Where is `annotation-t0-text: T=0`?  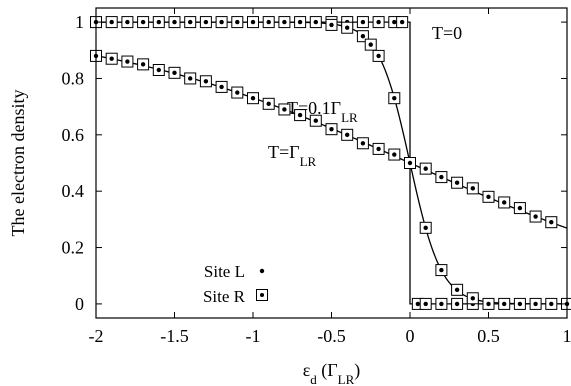 annotation-t0-text: T=0 is located at coordinates (447, 33).